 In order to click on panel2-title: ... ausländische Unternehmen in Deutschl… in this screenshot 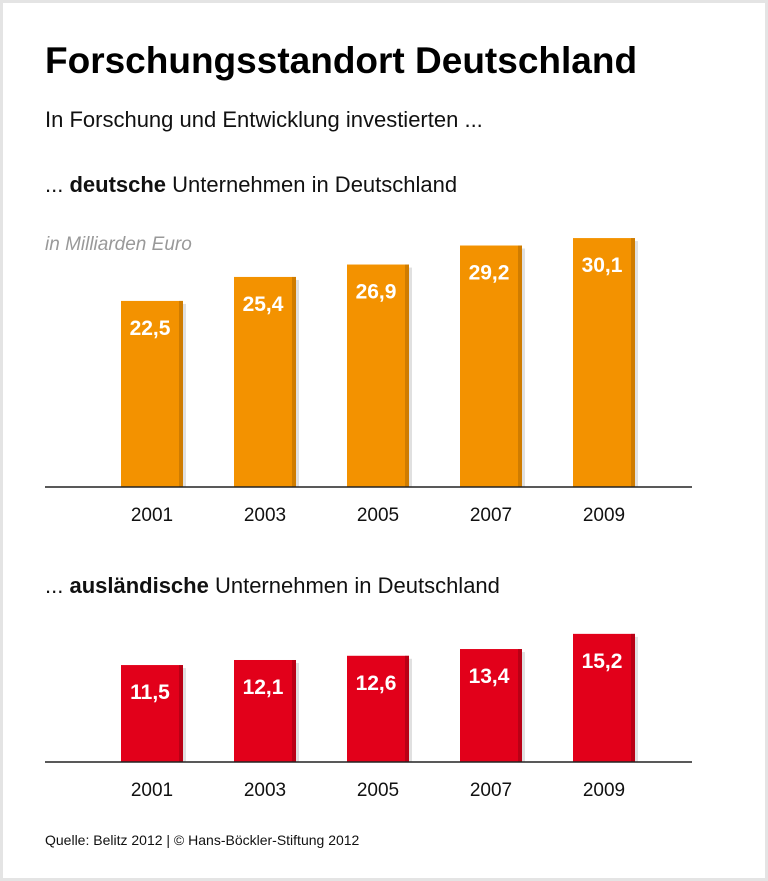, I will do `click(272, 585)`.